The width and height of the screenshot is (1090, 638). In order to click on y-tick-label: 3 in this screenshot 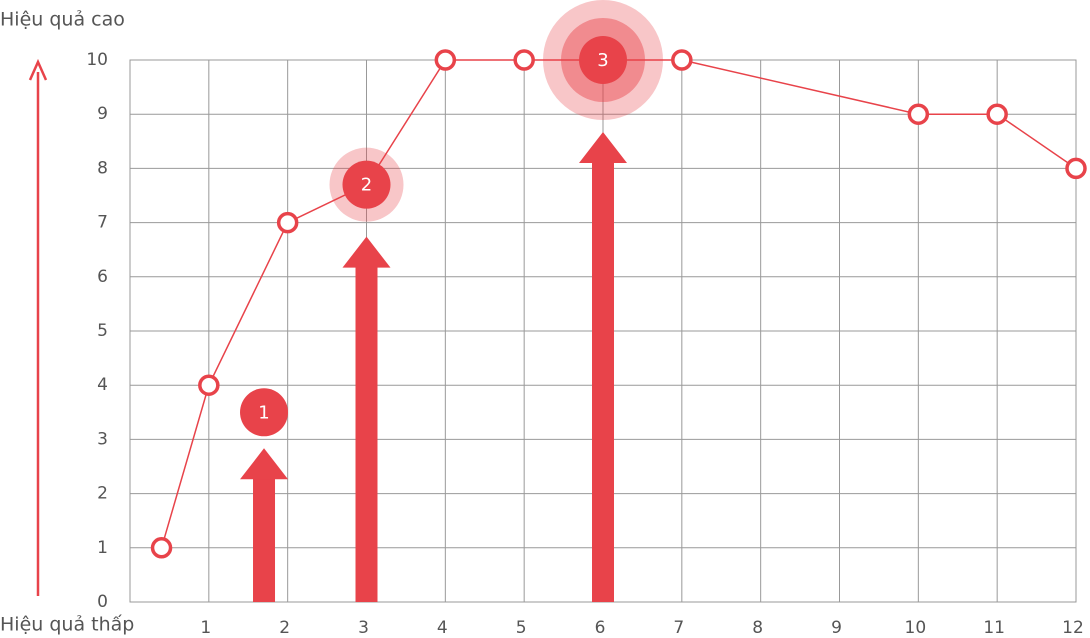, I will do `click(102, 439)`.